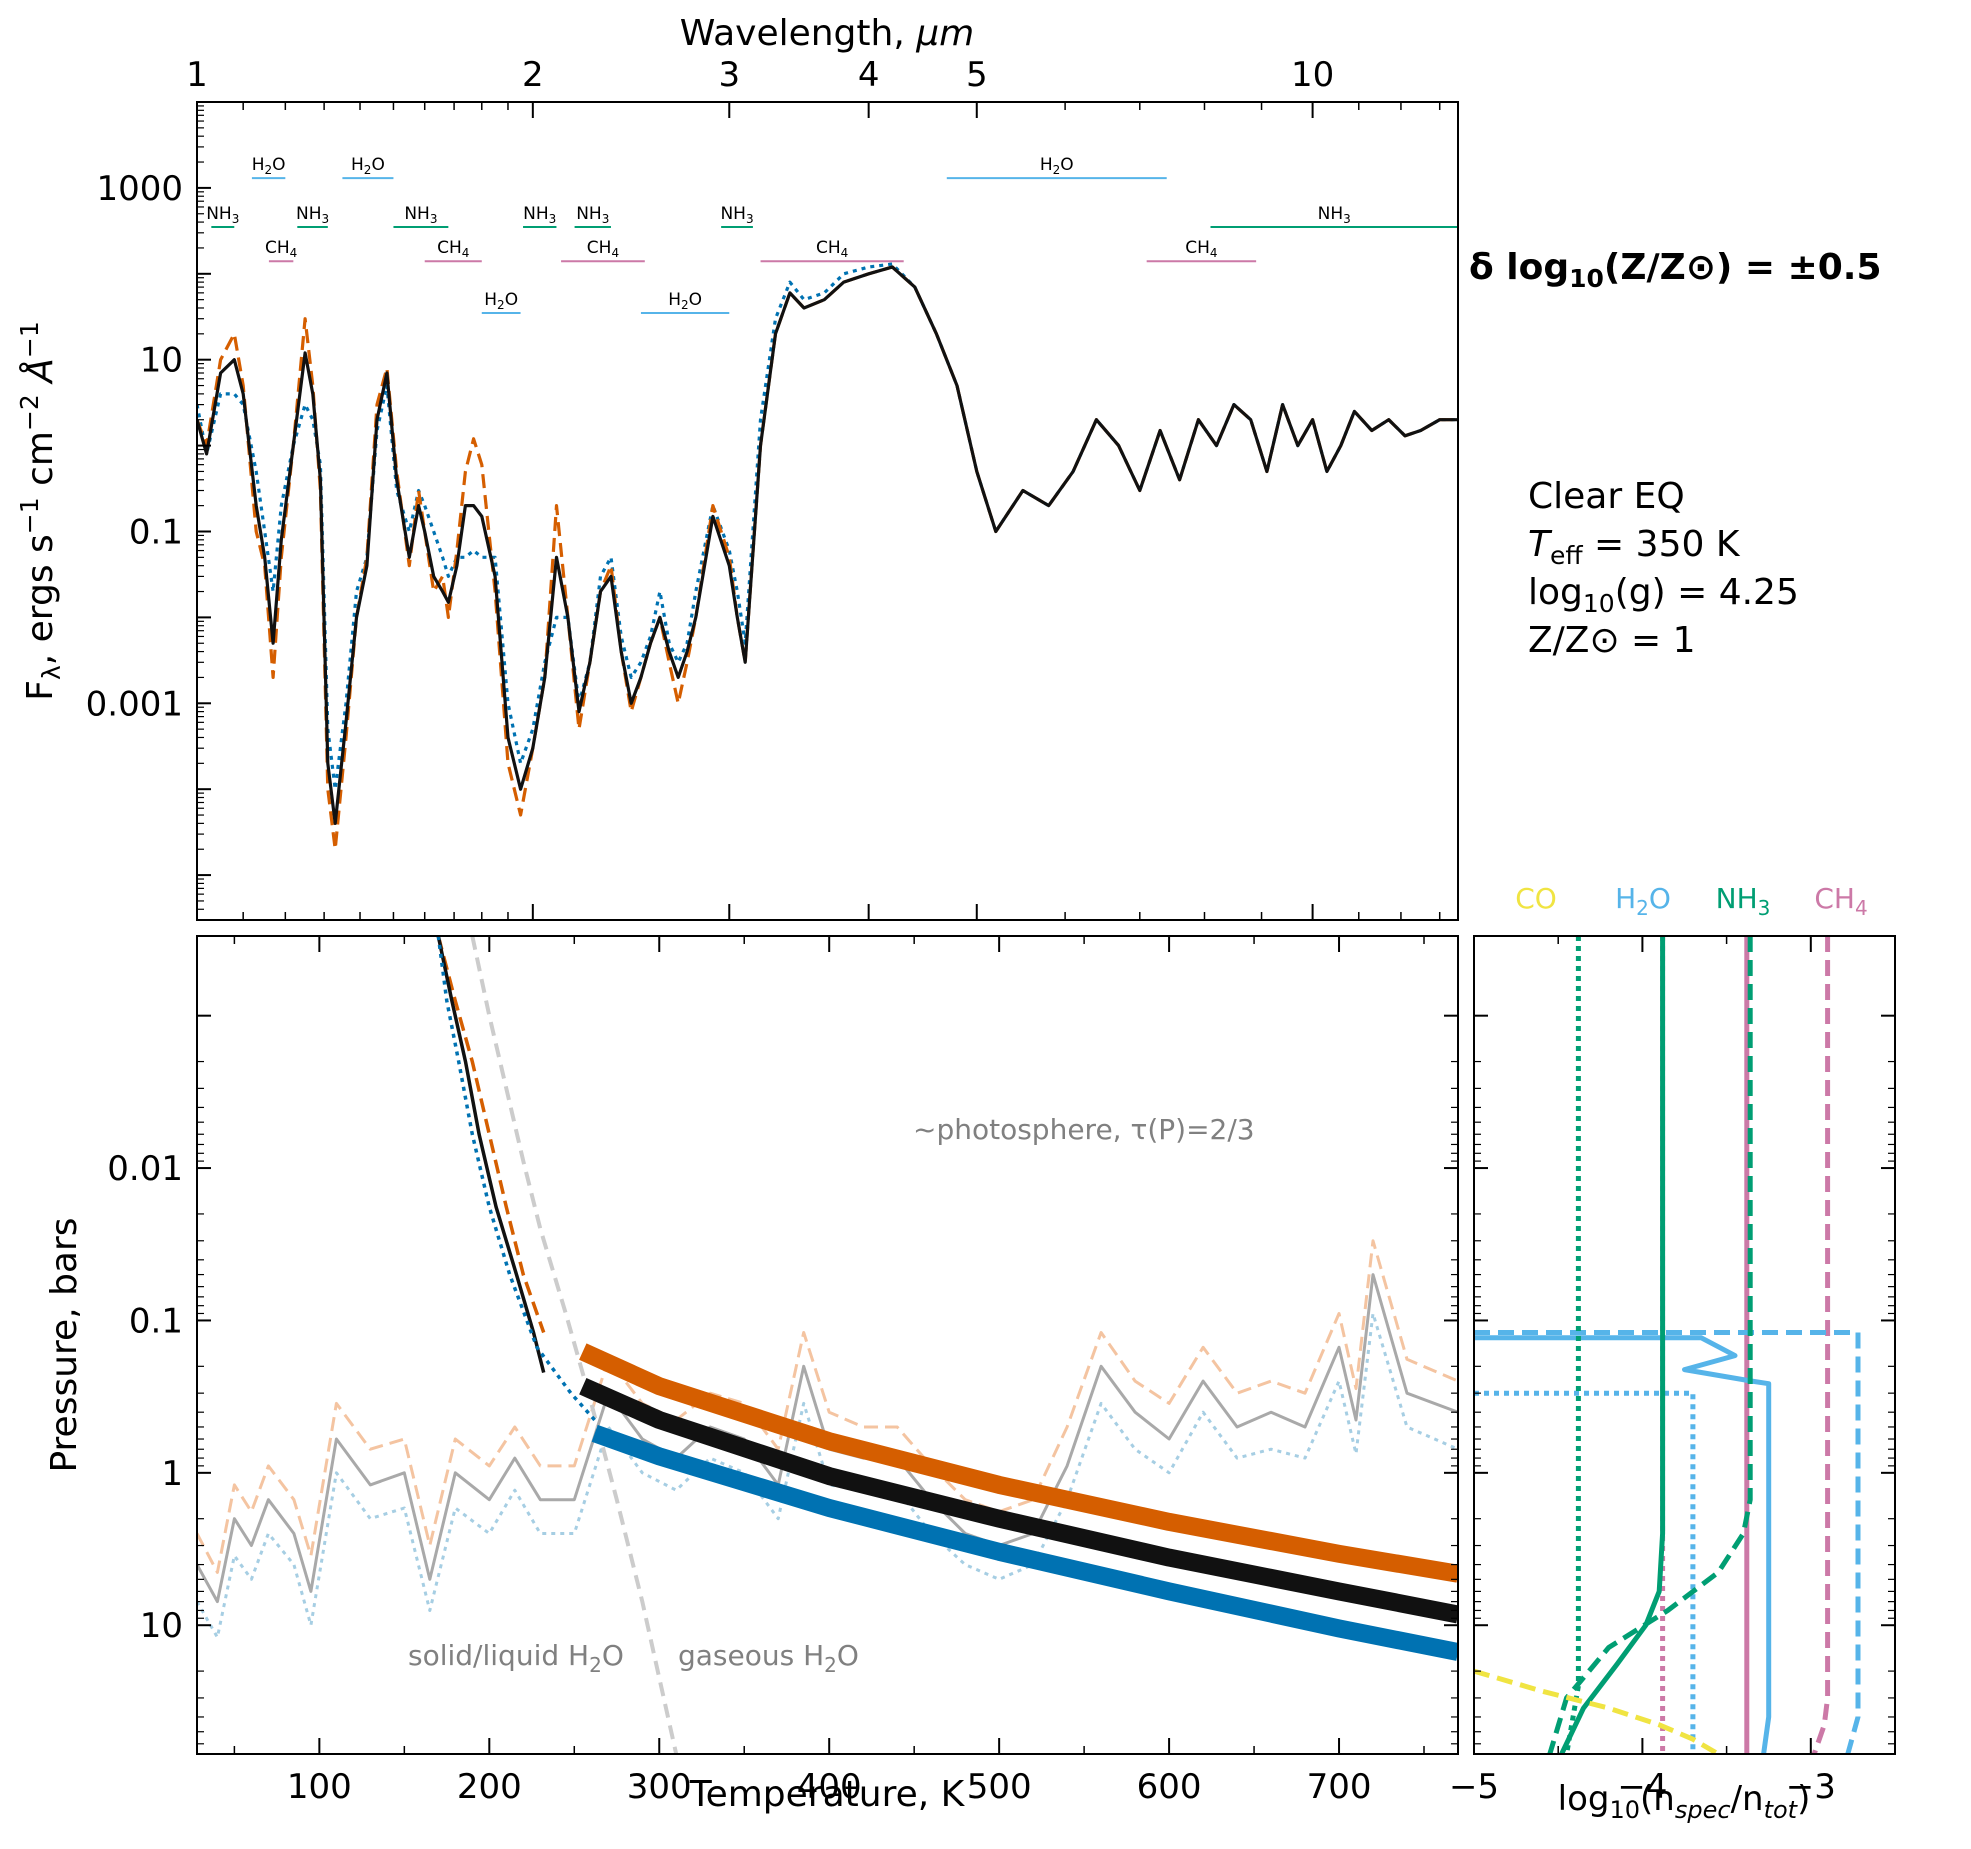 This screenshot has width=1971, height=1849. I want to click on photosphere-dotted-line, so click(827, 1475).